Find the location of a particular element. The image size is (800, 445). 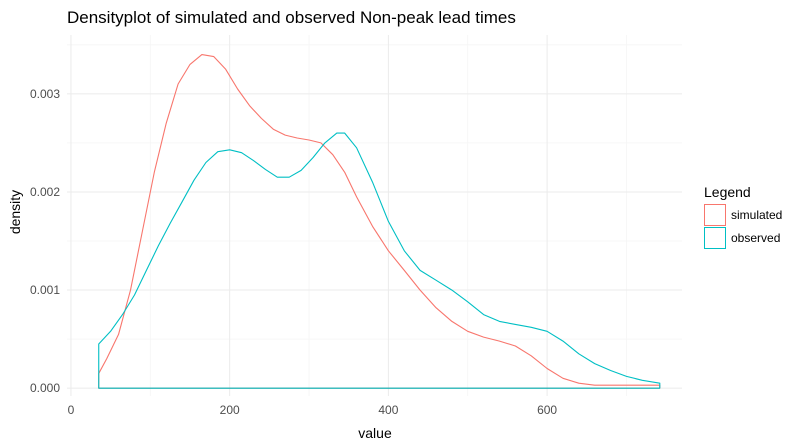

y-tick-label: 0.003 is located at coordinates (45, 94).